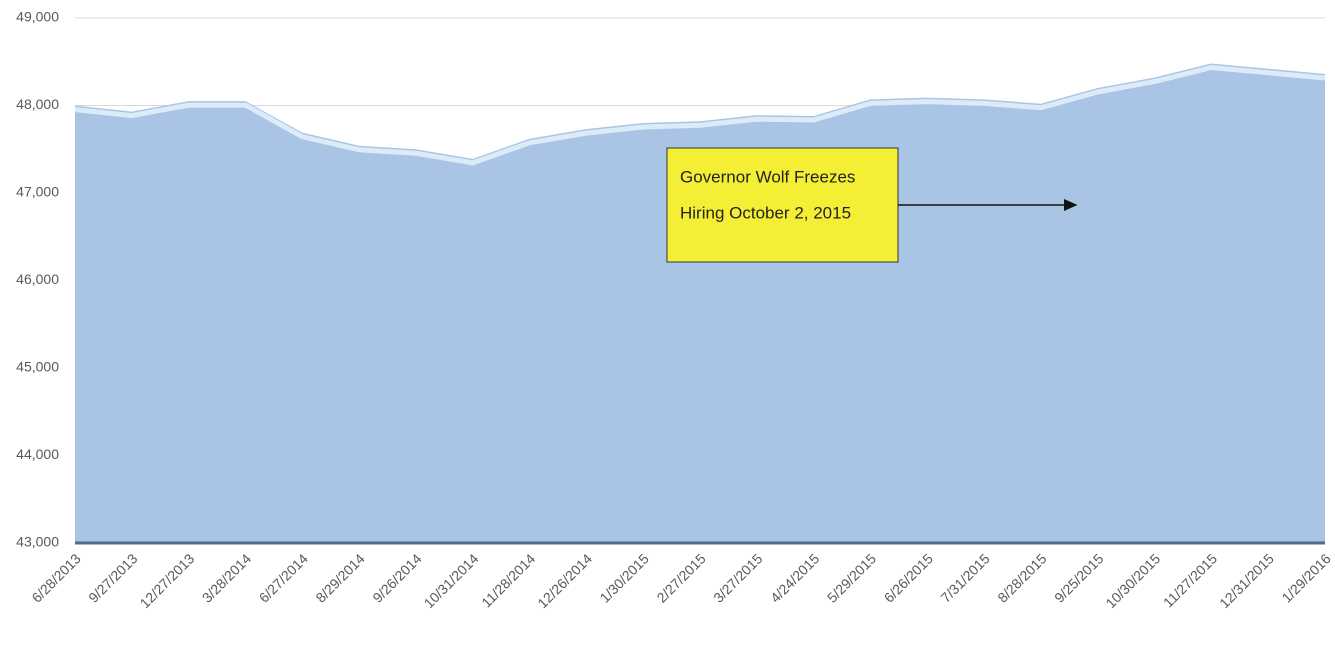 Image resolution: width=1335 pixels, height=663 pixels. Describe the element at coordinates (965, 578) in the screenshot. I see `x-tick-label: 7/31/2015` at that location.